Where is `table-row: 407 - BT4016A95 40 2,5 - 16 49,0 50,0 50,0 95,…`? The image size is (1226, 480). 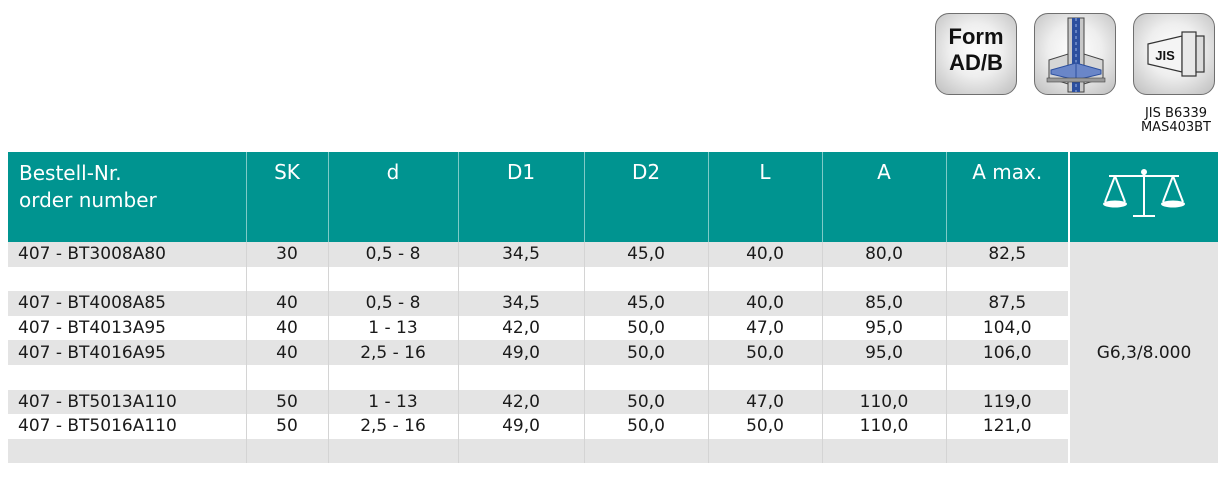 table-row: 407 - BT4016A95 40 2,5 - 16 49,0 50,0 50,0 95,… is located at coordinates (613, 352).